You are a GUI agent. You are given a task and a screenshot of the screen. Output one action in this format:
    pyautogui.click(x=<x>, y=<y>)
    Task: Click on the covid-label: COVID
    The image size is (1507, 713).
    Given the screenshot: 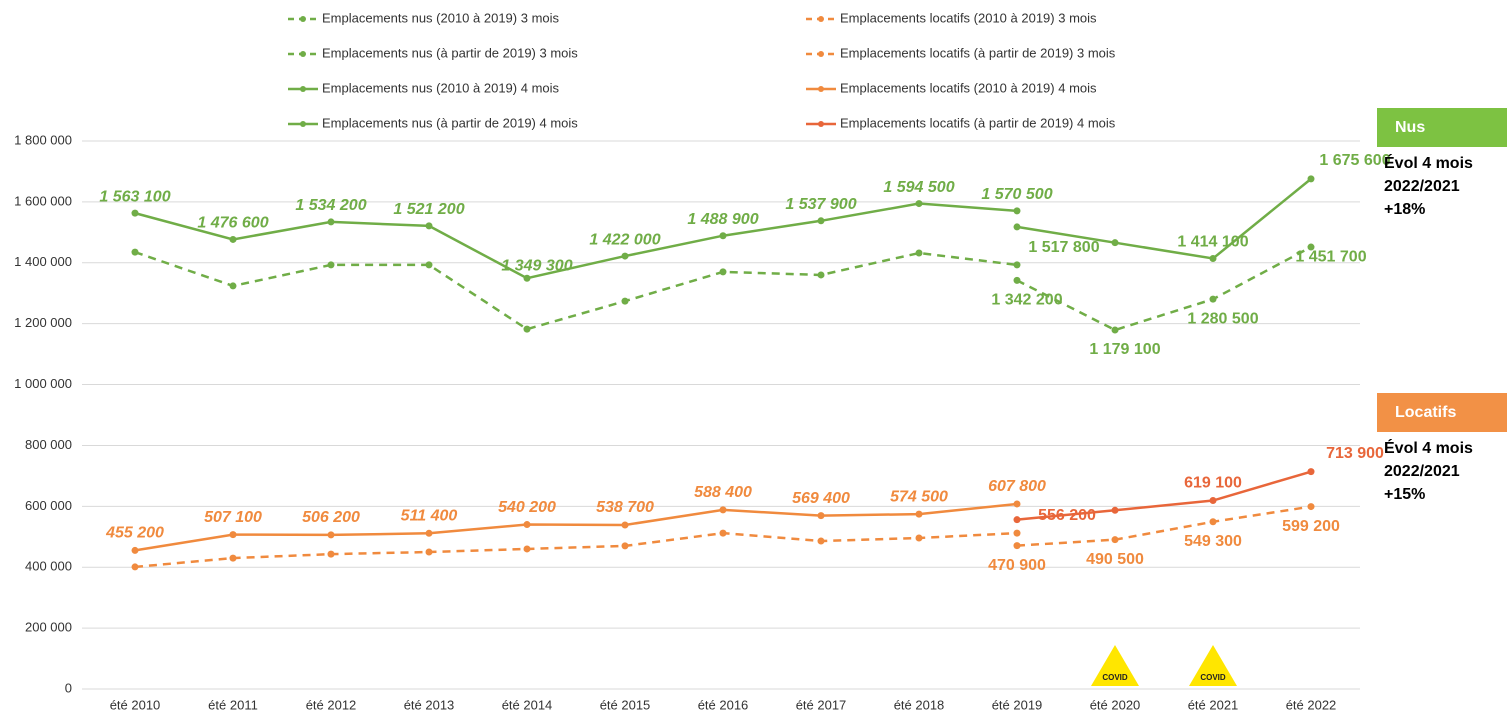 What is the action you would take?
    pyautogui.click(x=1115, y=677)
    